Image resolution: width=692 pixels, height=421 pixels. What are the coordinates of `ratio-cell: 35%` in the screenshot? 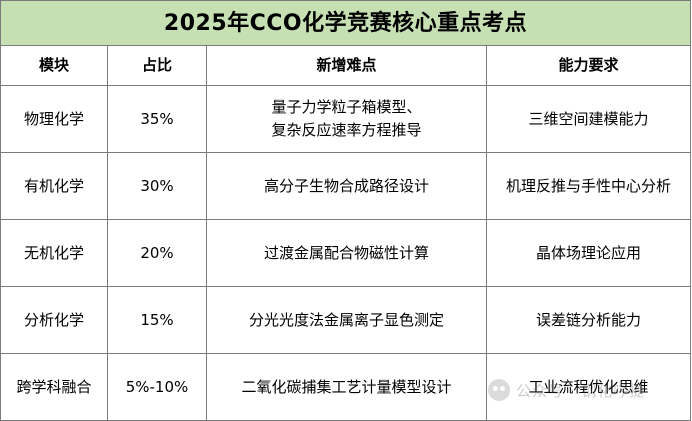 It's located at (157, 119).